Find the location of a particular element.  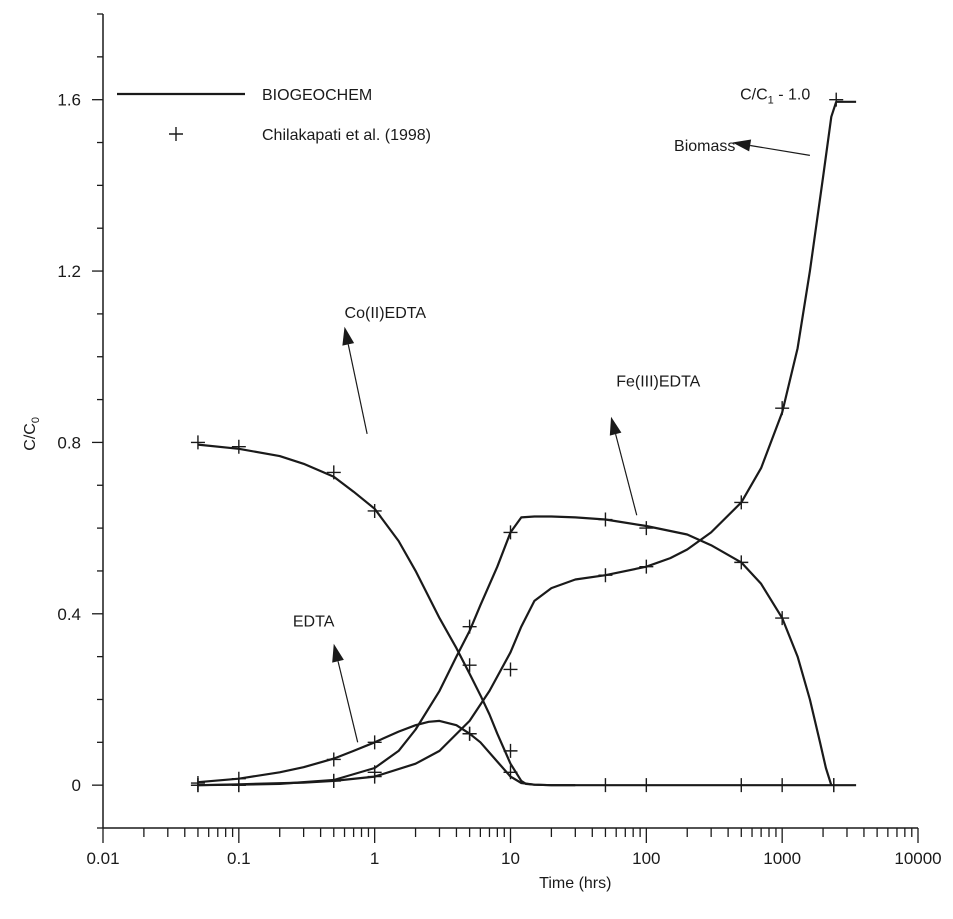

x-tick-label: 10000 is located at coordinates (917, 858).